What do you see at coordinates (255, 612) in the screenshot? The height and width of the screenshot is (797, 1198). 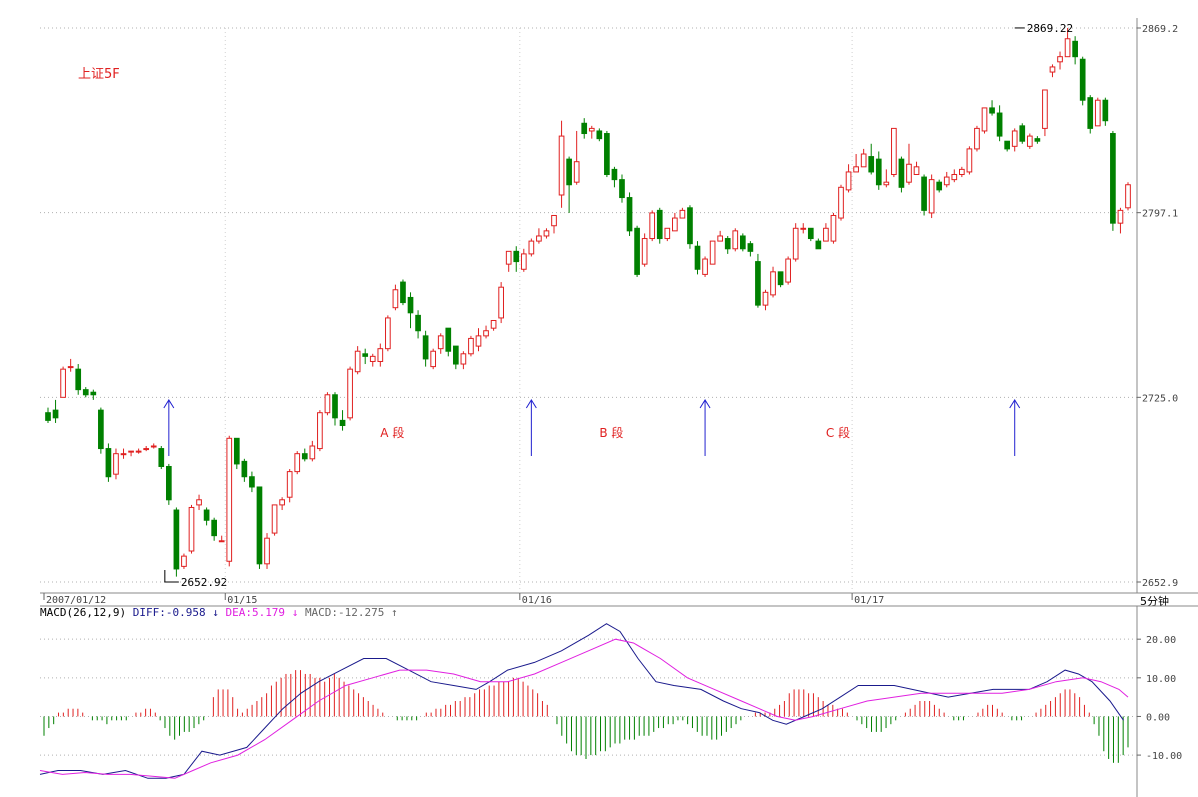 I see `macd-dea-value: DEA:5.179` at bounding box center [255, 612].